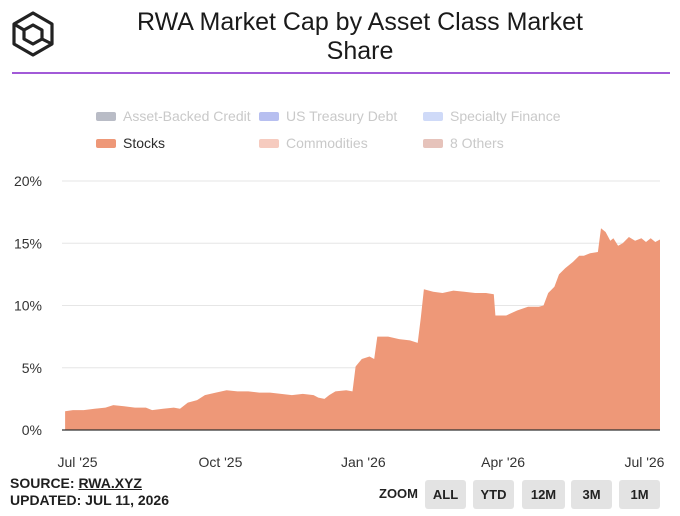 The height and width of the screenshot is (516, 680). Describe the element at coordinates (144, 143) in the screenshot. I see `legend-label: Stocks` at that location.